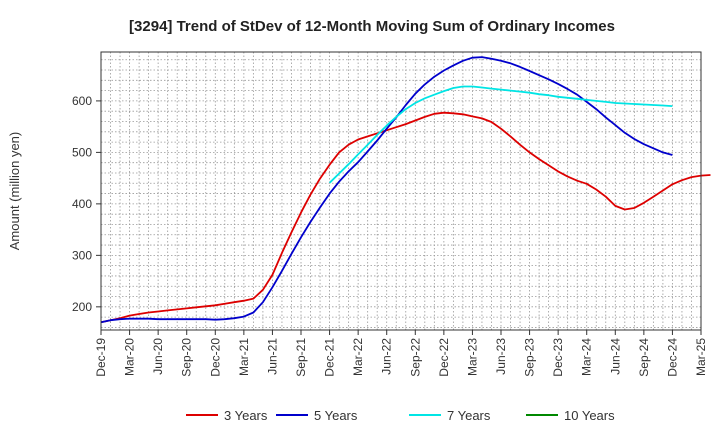 The image size is (720, 440). I want to click on x-tick-label: Jun-20, so click(158, 356).